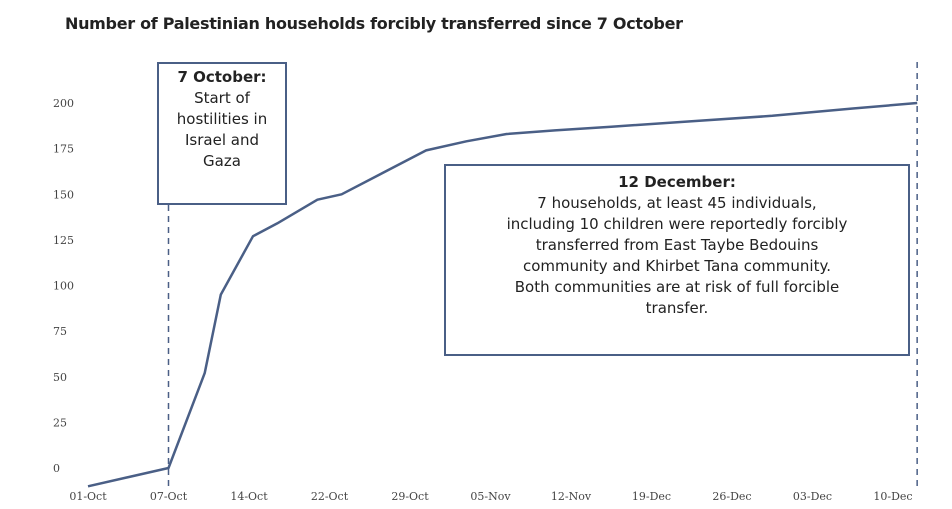 Image resolution: width=952 pixels, height=509 pixels. I want to click on annotation-line: 7 households, at least 45 individuals,, so click(677, 203).